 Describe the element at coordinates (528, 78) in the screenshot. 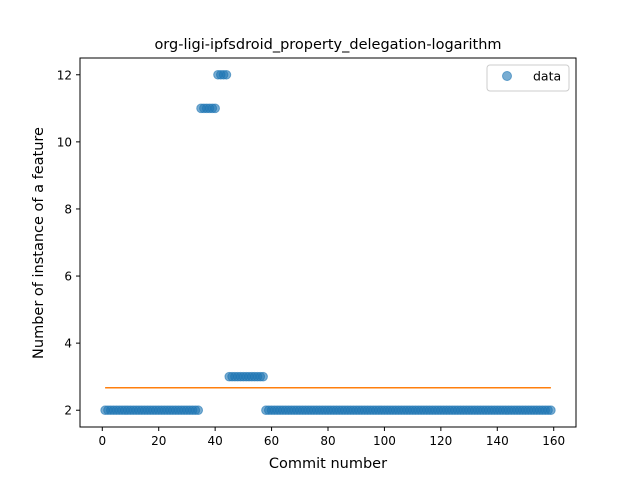

I see `legend: data` at that location.